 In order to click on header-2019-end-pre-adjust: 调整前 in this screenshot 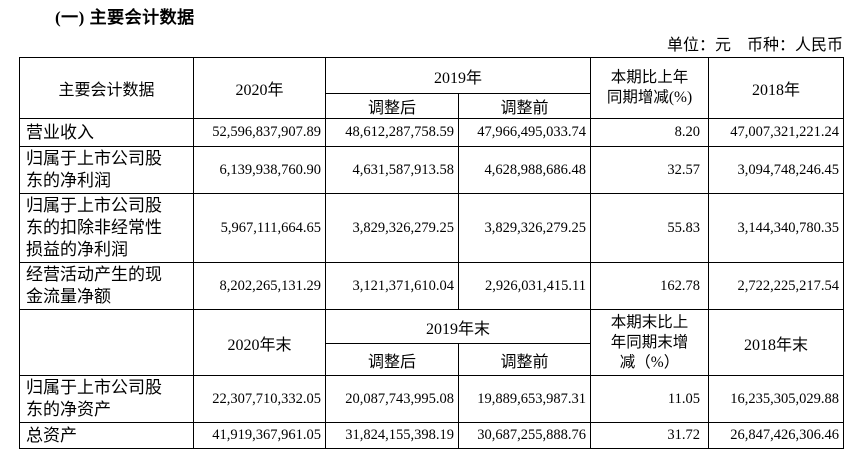, I will do `click(524, 359)`.